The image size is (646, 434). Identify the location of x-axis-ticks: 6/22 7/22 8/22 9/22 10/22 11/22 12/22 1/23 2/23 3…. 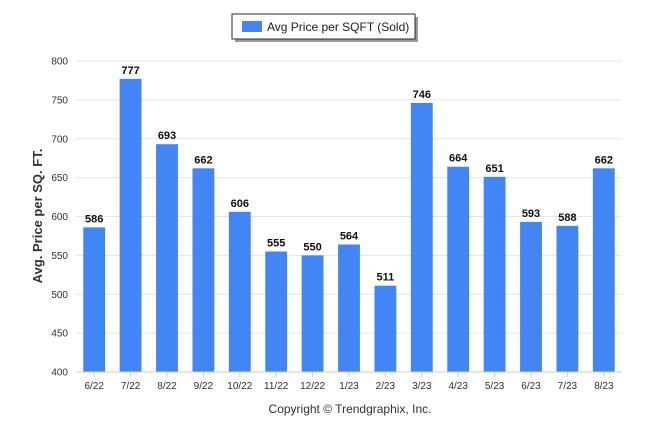
(349, 382).